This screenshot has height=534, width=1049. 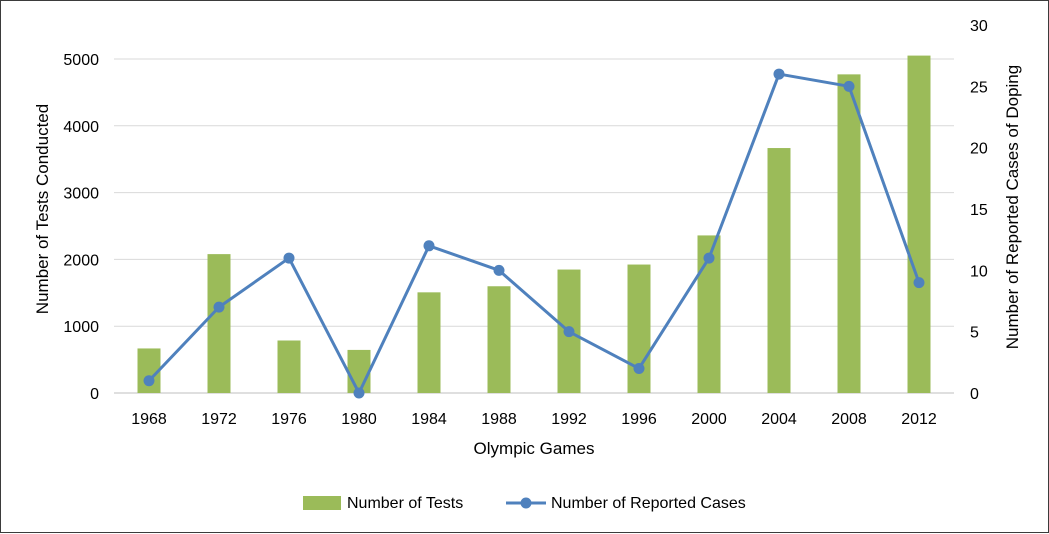 I want to click on left-tick-3000: 3000, so click(x=81, y=194).